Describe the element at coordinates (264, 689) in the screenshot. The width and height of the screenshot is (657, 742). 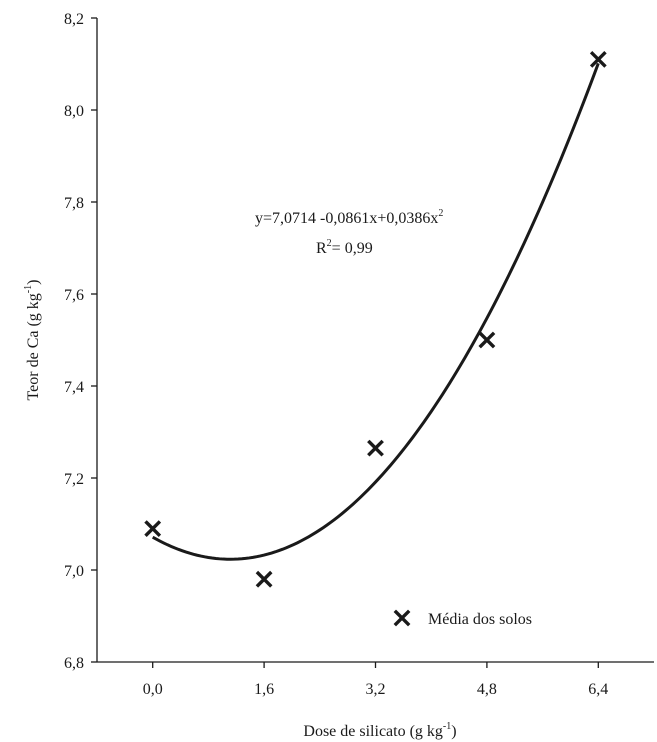
I see `x-tick-label: 1,6` at that location.